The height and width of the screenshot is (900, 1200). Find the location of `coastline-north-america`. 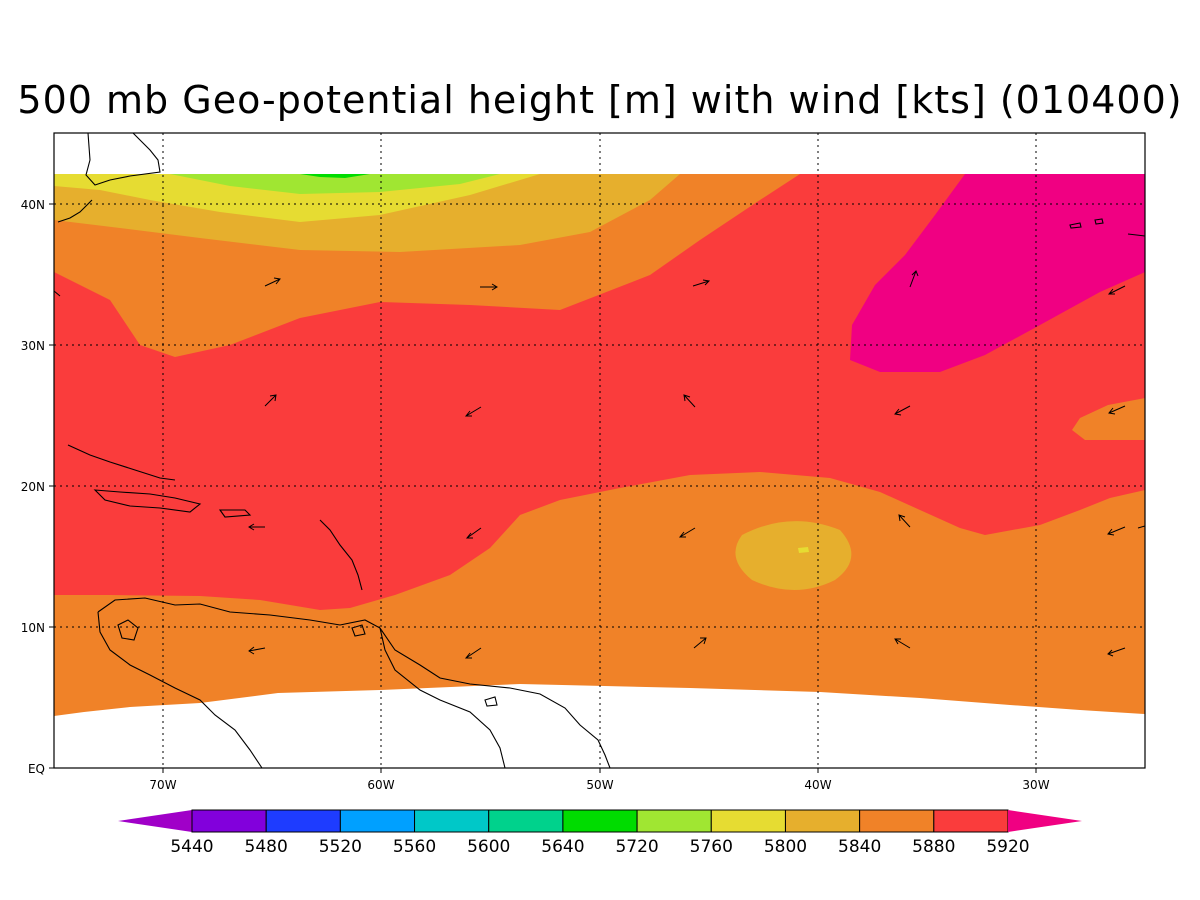

coastline-north-america is located at coordinates (109, 178).